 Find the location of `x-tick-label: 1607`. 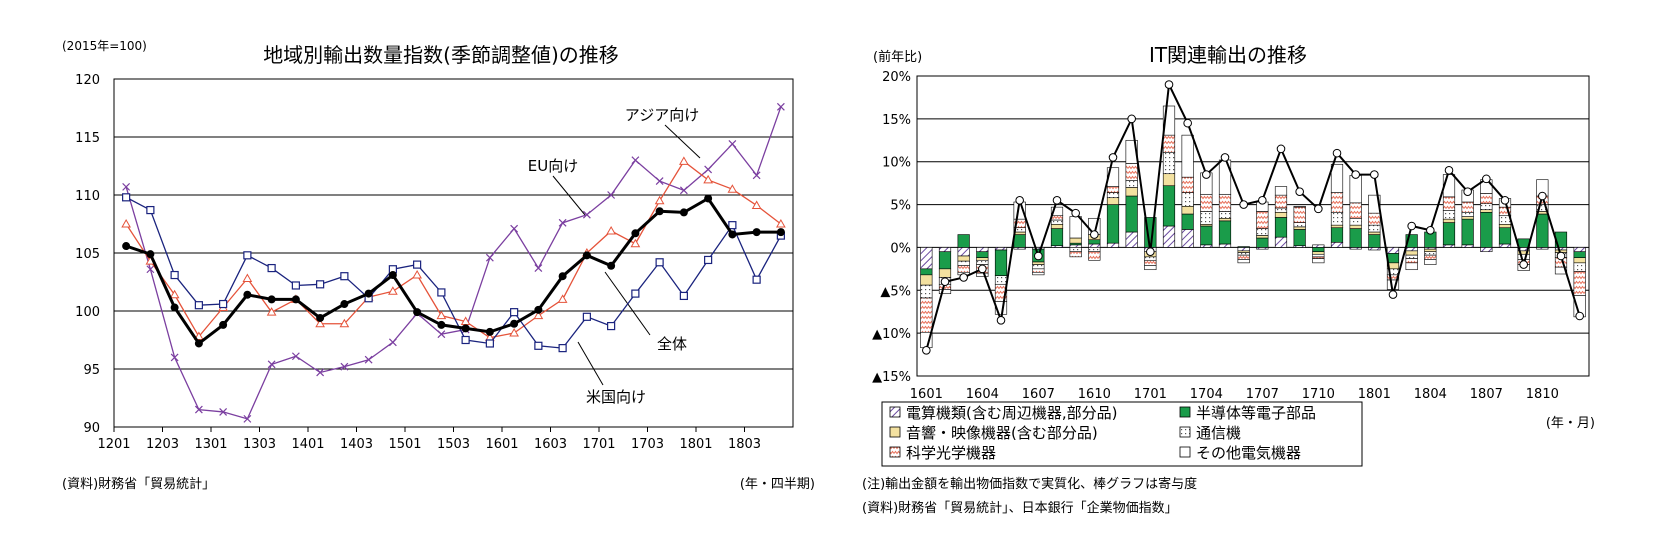

x-tick-label: 1607 is located at coordinates (1038, 394).